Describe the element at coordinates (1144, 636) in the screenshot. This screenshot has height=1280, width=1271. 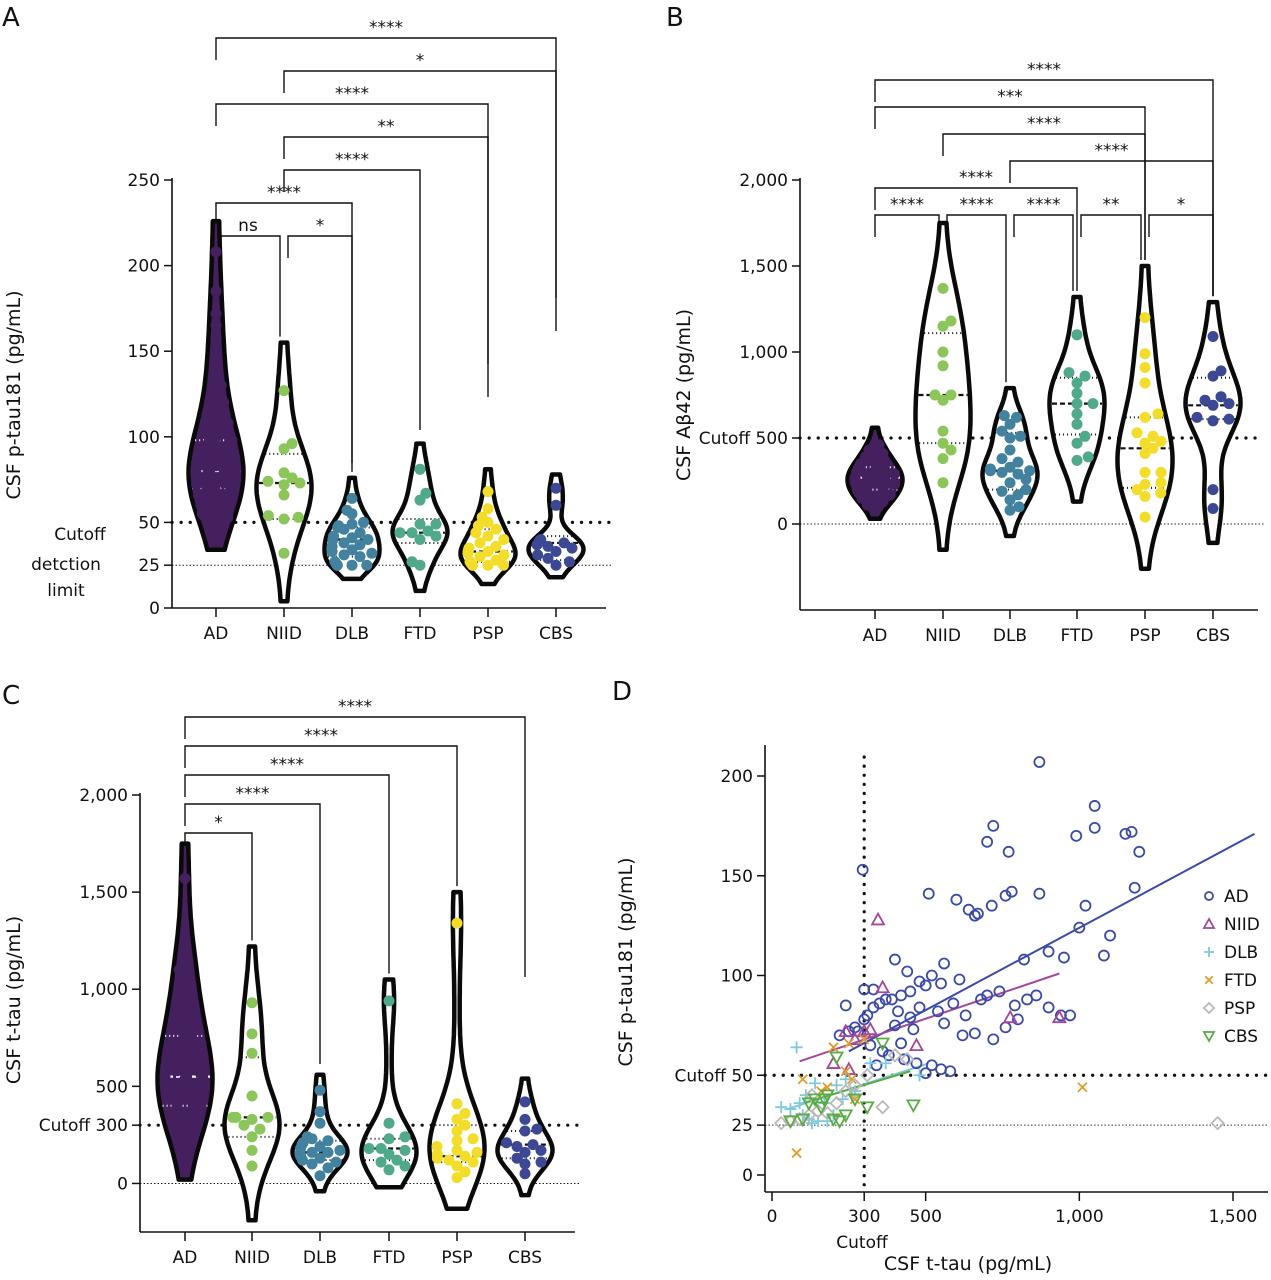
I see `x-tick-label: PSP` at that location.